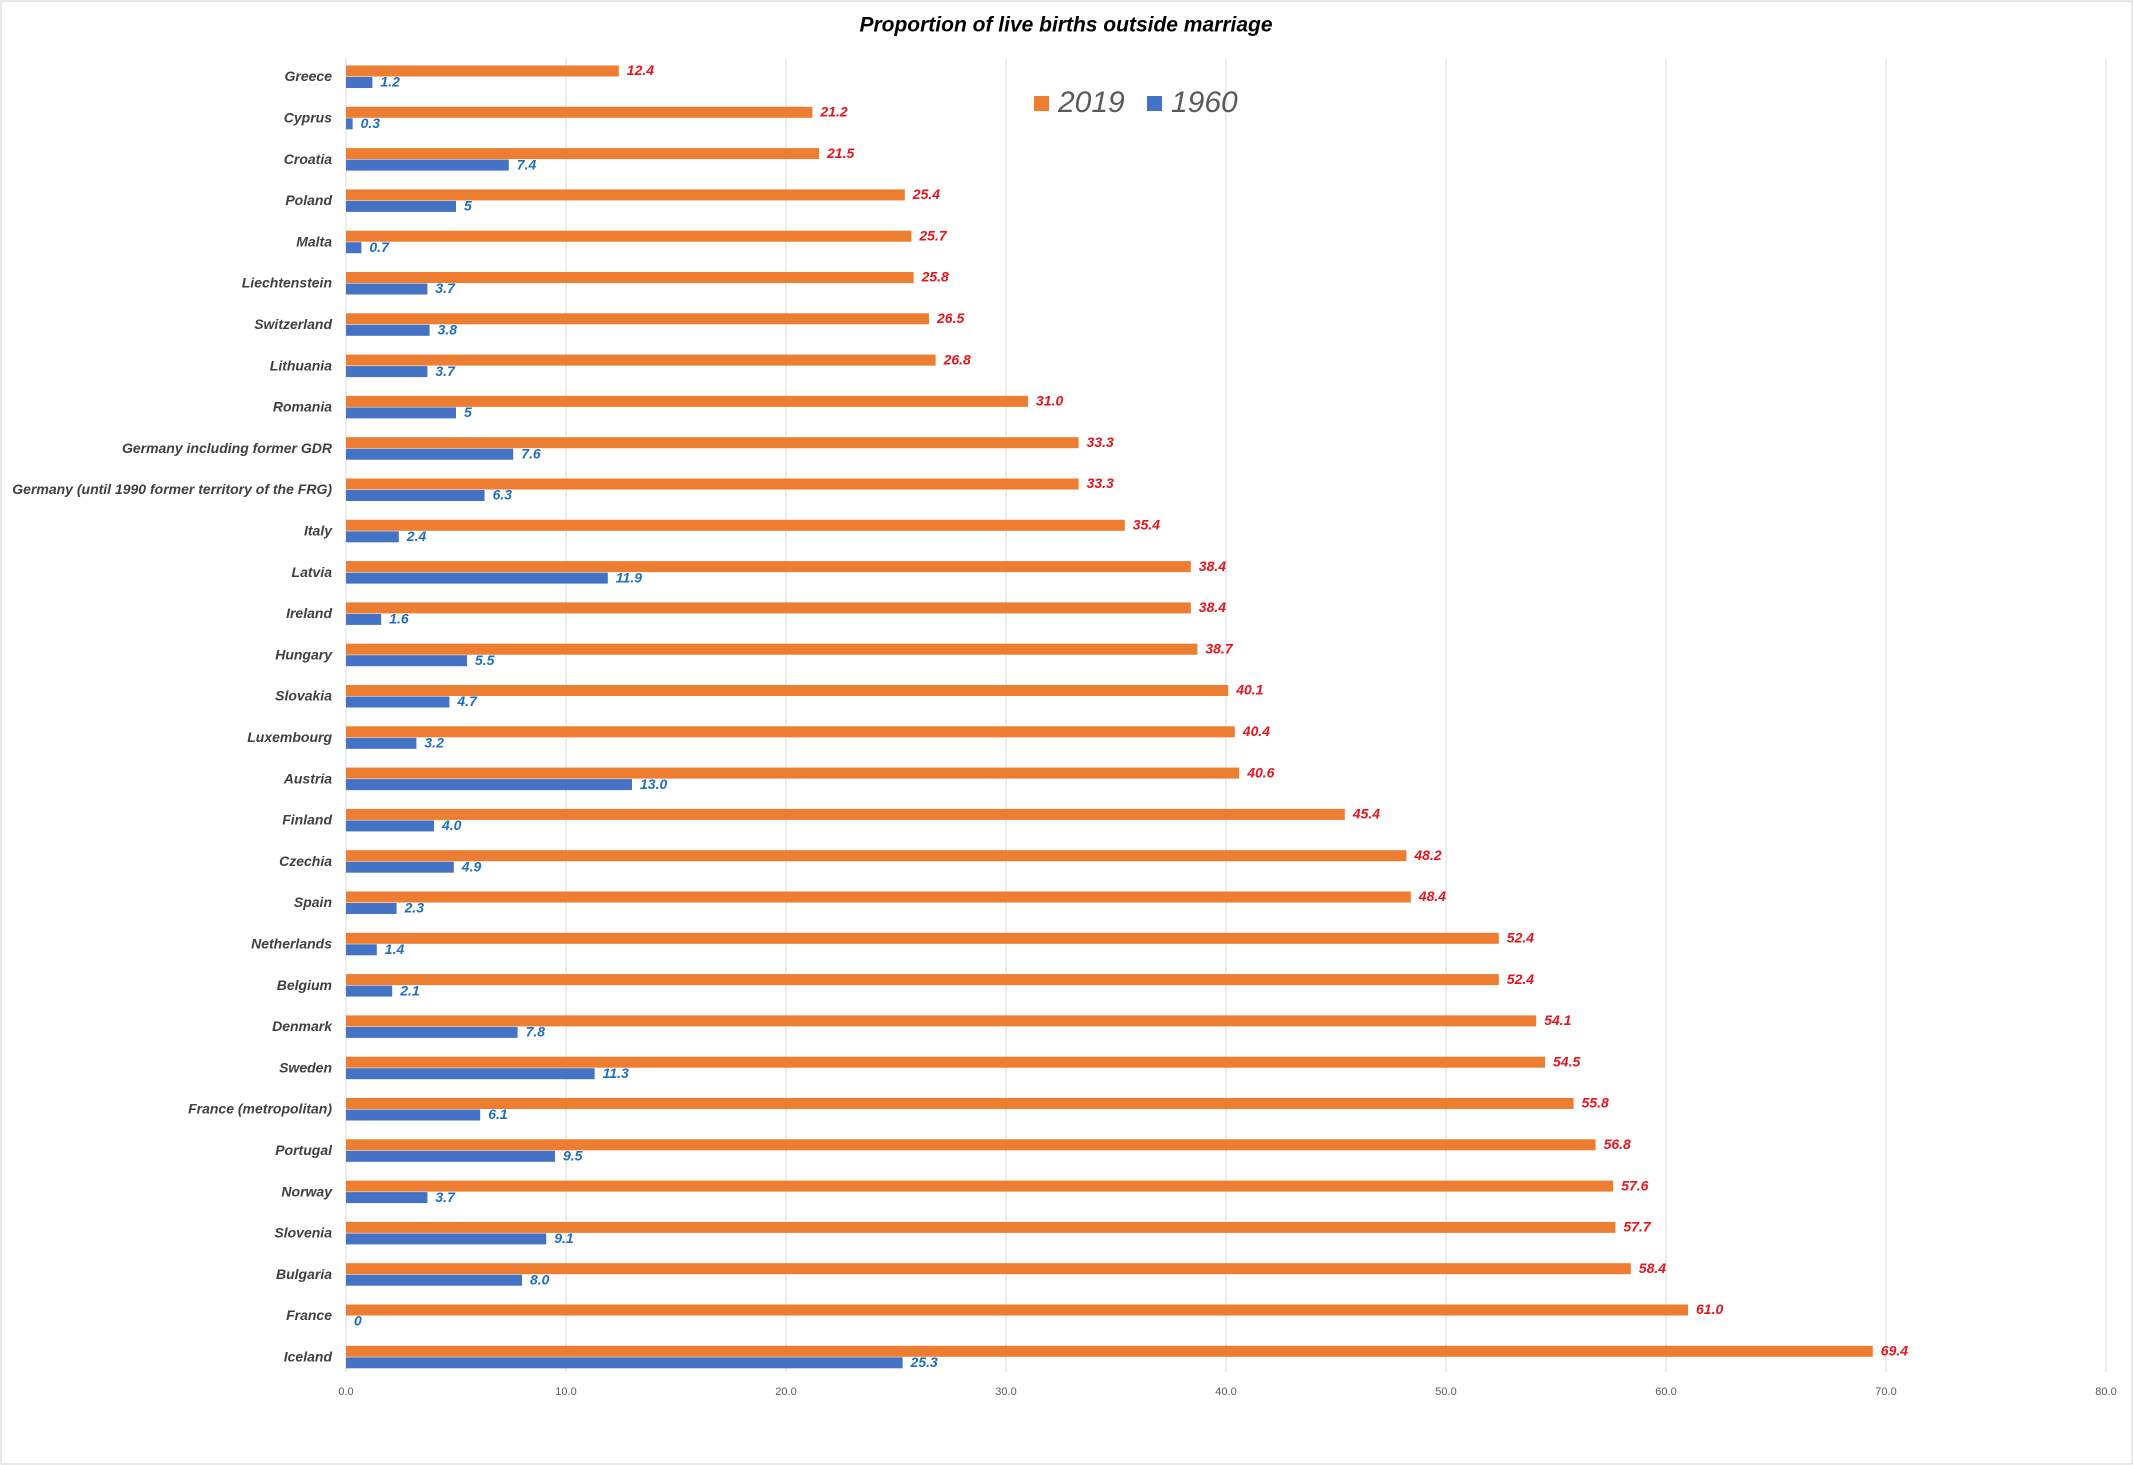 Image resolution: width=2133 pixels, height=1465 pixels. I want to click on x-tick-label: 10.0, so click(565, 1392).